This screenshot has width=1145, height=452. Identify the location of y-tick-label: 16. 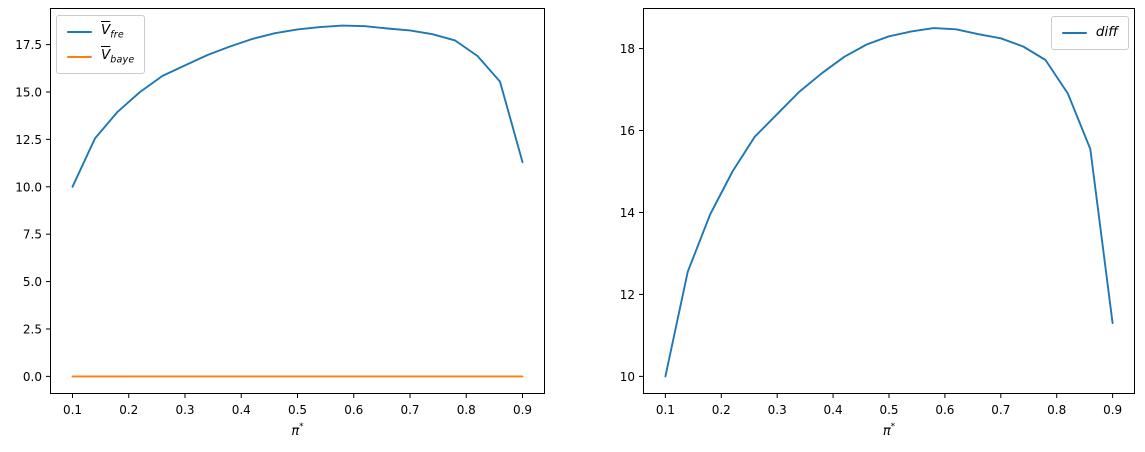
(627, 131).